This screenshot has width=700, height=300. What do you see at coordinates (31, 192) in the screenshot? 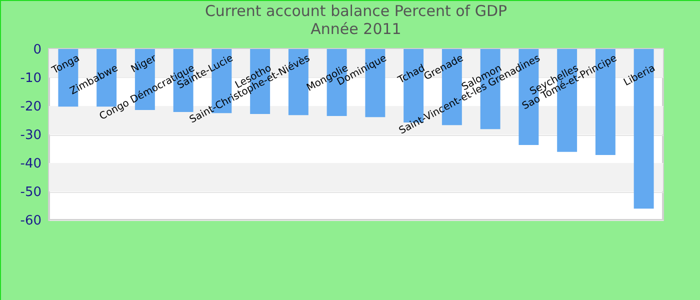
I see `y-tick-label: -50` at bounding box center [31, 192].